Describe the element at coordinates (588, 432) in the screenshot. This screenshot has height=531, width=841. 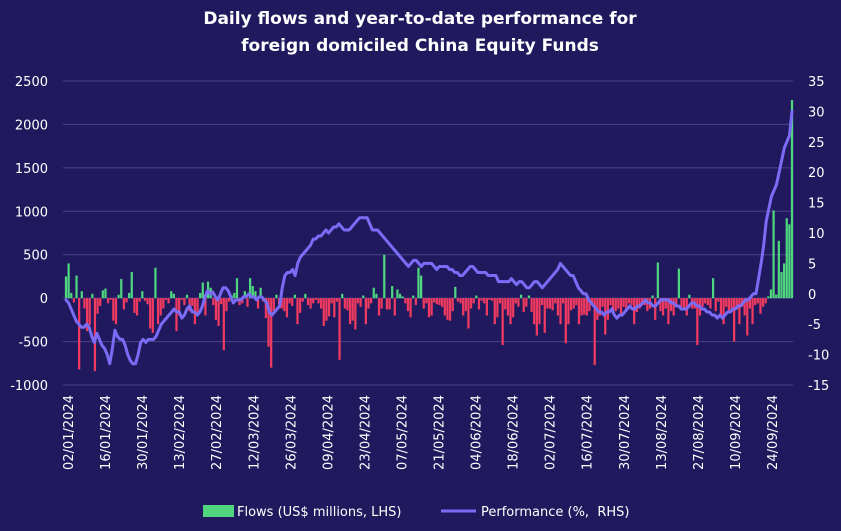
I see `x-tick-label: 16/07/2024` at that location.